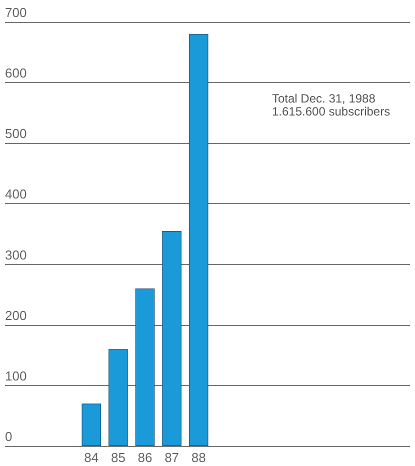 The image size is (415, 466). I want to click on x-tick-label: 85, so click(118, 457).